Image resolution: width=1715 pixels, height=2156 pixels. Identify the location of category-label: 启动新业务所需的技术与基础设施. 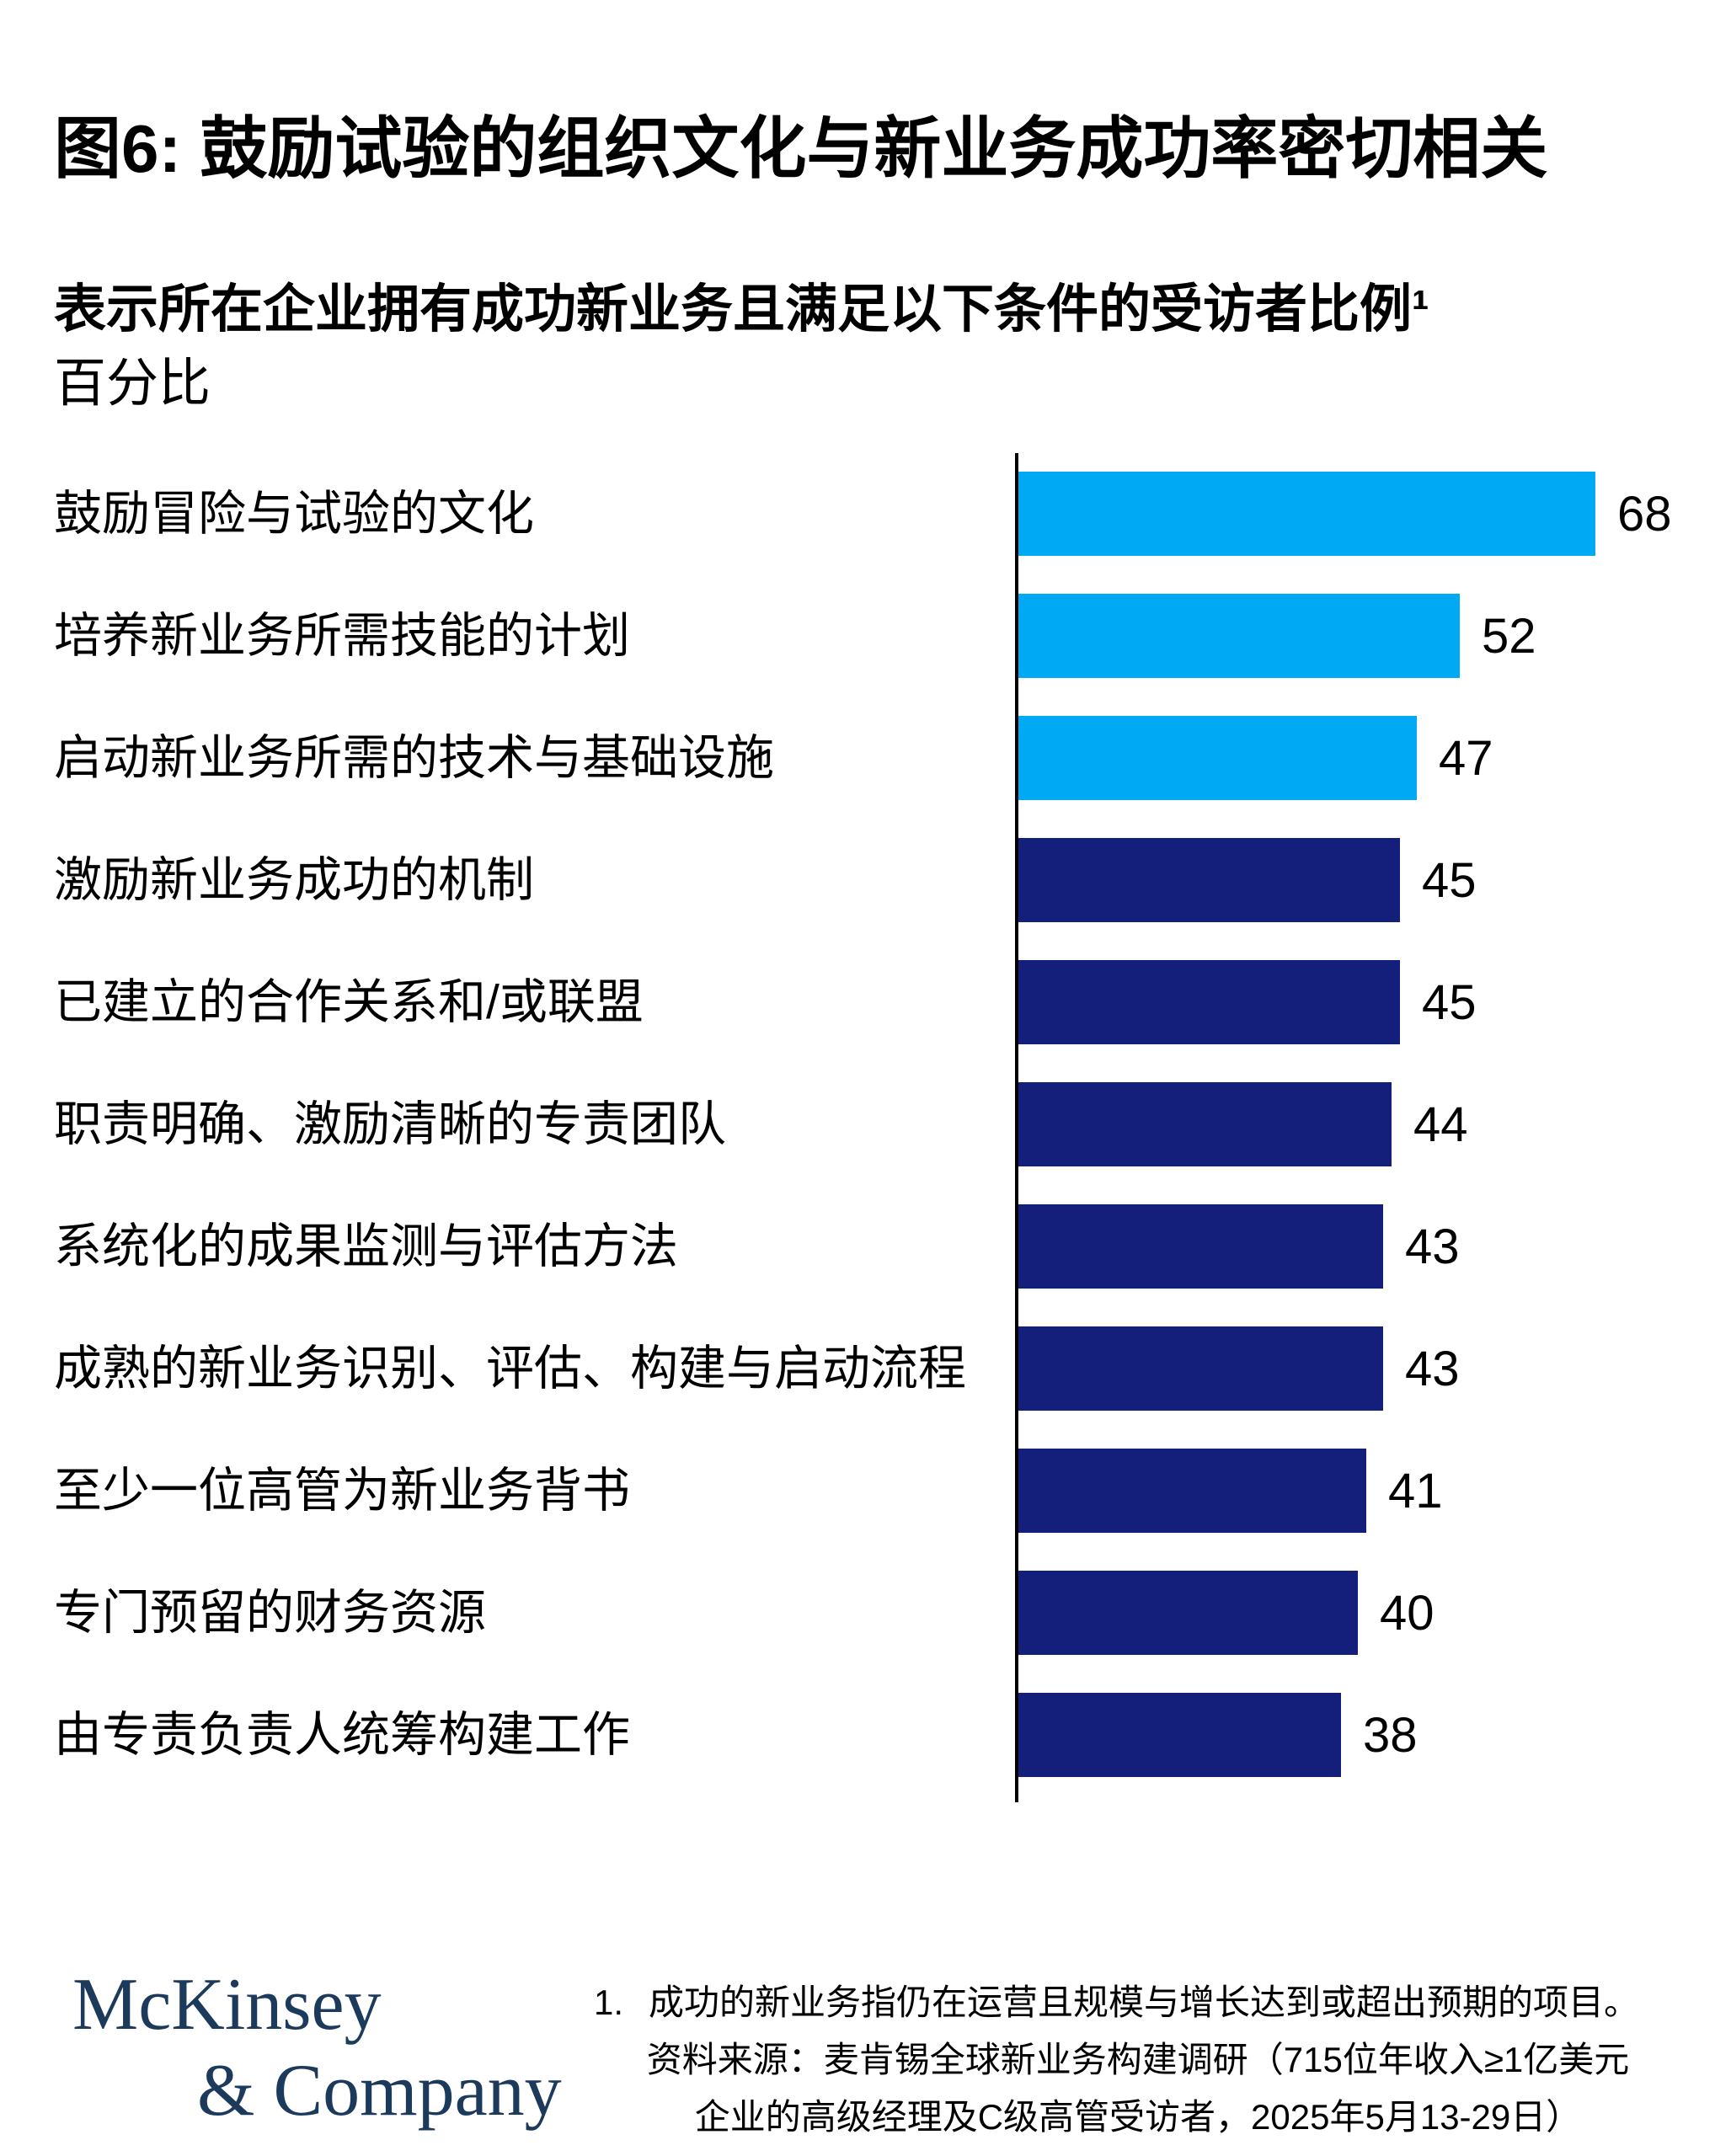
(414, 758).